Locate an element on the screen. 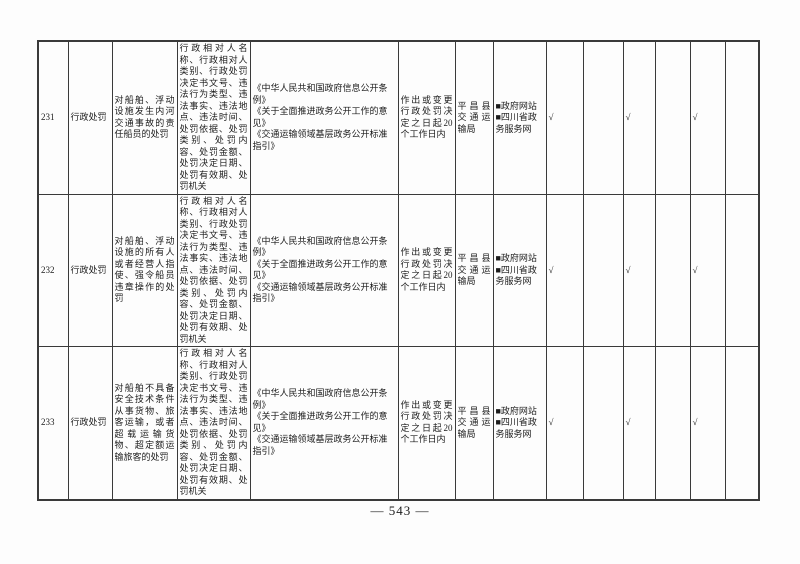 The width and height of the screenshot is (800, 564). cell-item: 对船舶、浮动设施发生内河交通事故的责任船员的处罚 is located at coordinates (144, 117).